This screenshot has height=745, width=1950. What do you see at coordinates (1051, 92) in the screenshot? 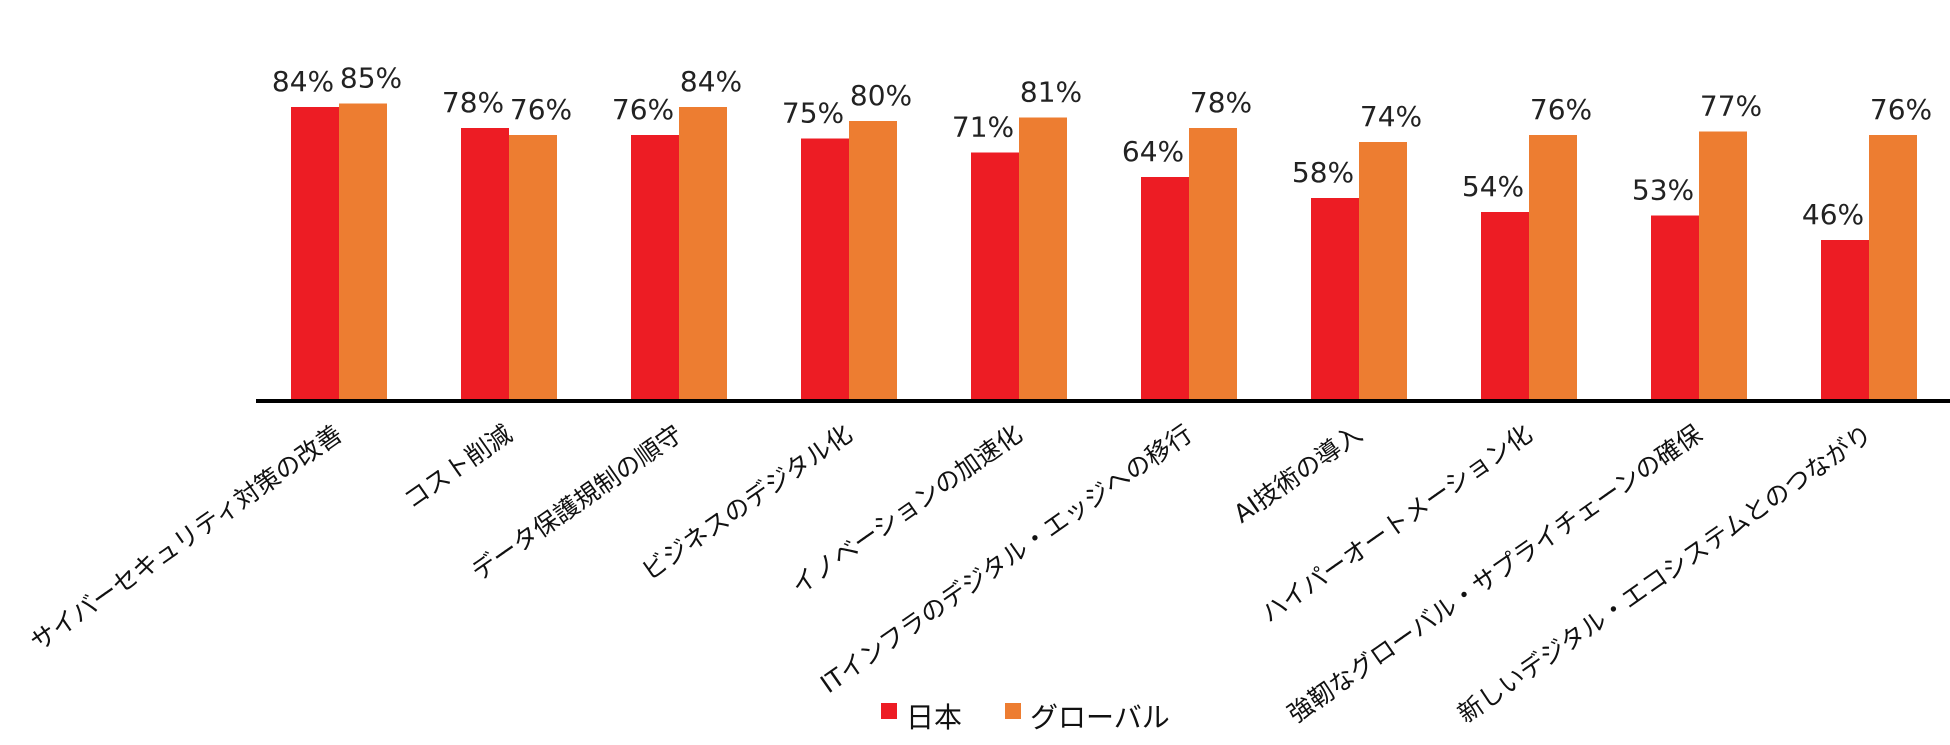
I see `value-label-global-4: 81%` at bounding box center [1051, 92].